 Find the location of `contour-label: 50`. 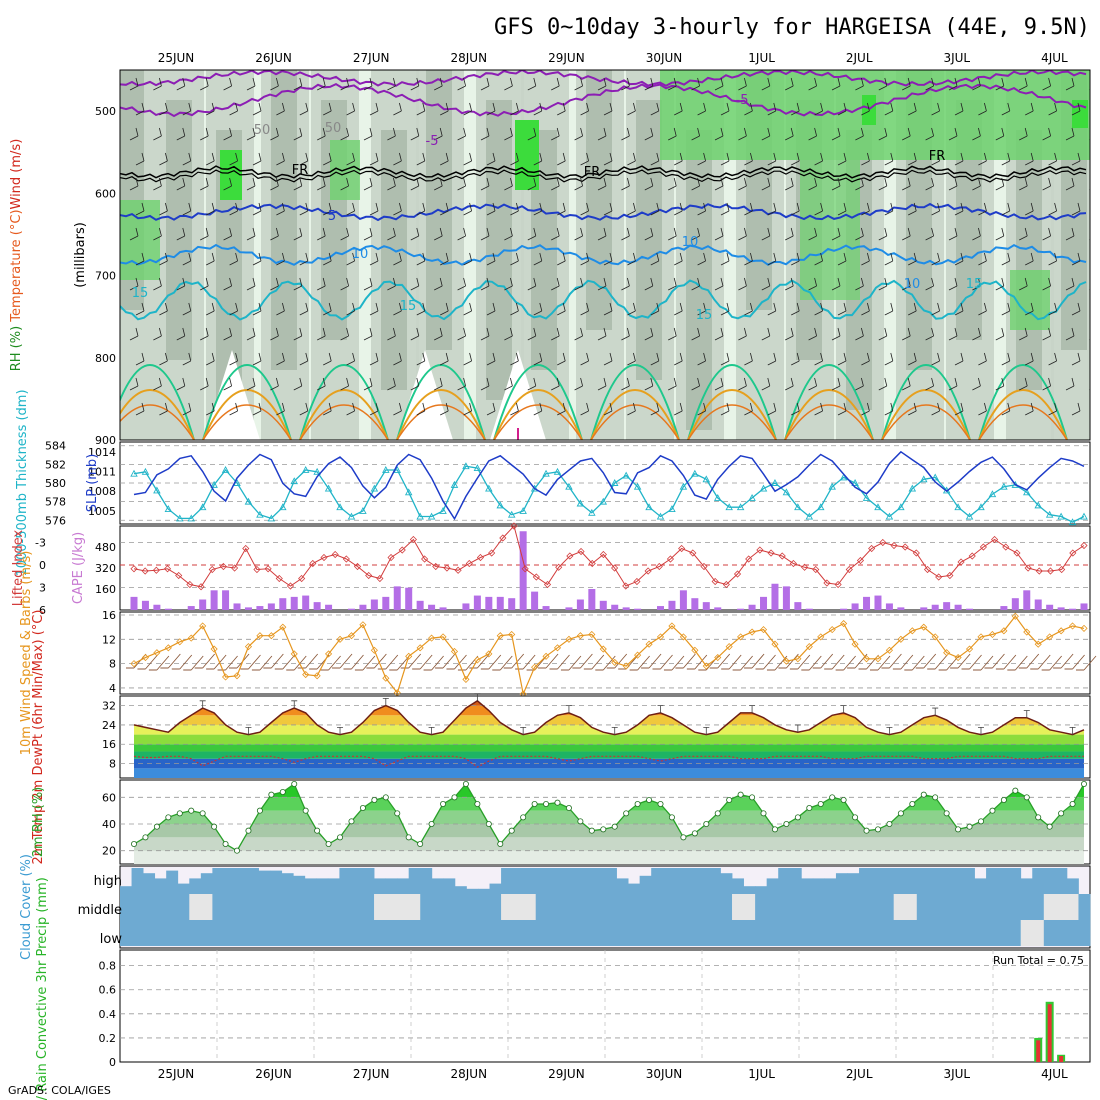

contour-label: 50 is located at coordinates (333, 128).